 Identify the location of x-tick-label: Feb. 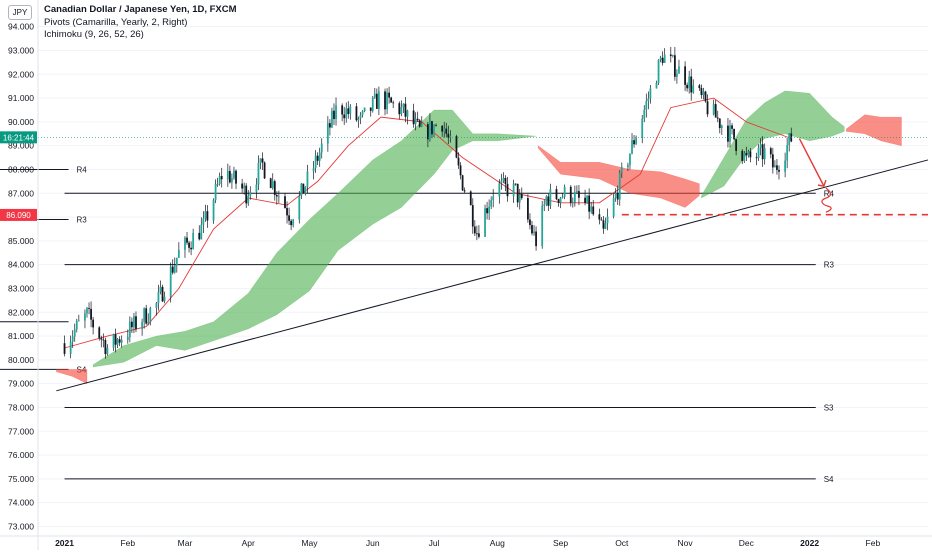
(127, 543).